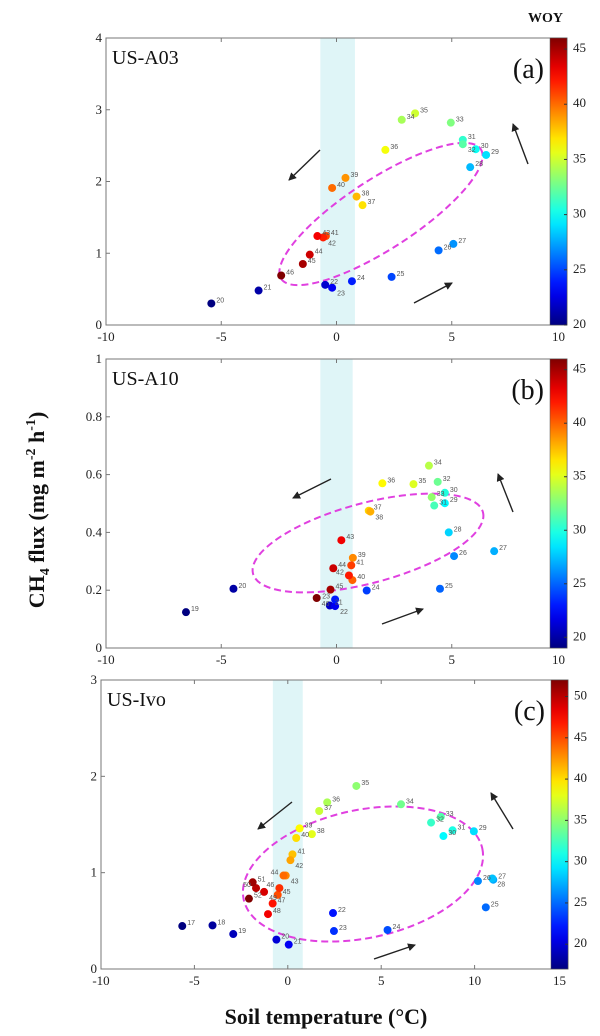  I want to click on y-tick-label: 0.4, so click(94, 531).